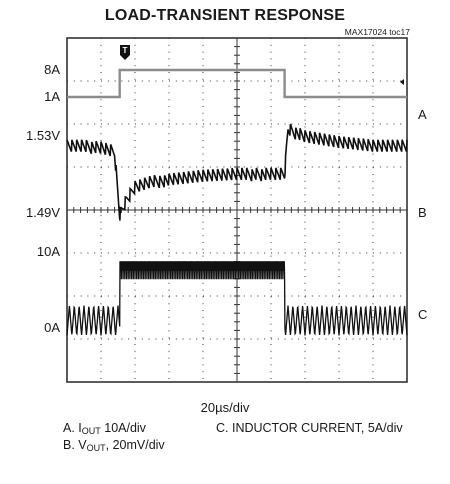  Describe the element at coordinates (422, 114) in the screenshot. I see `channel-label-a: A` at that location.